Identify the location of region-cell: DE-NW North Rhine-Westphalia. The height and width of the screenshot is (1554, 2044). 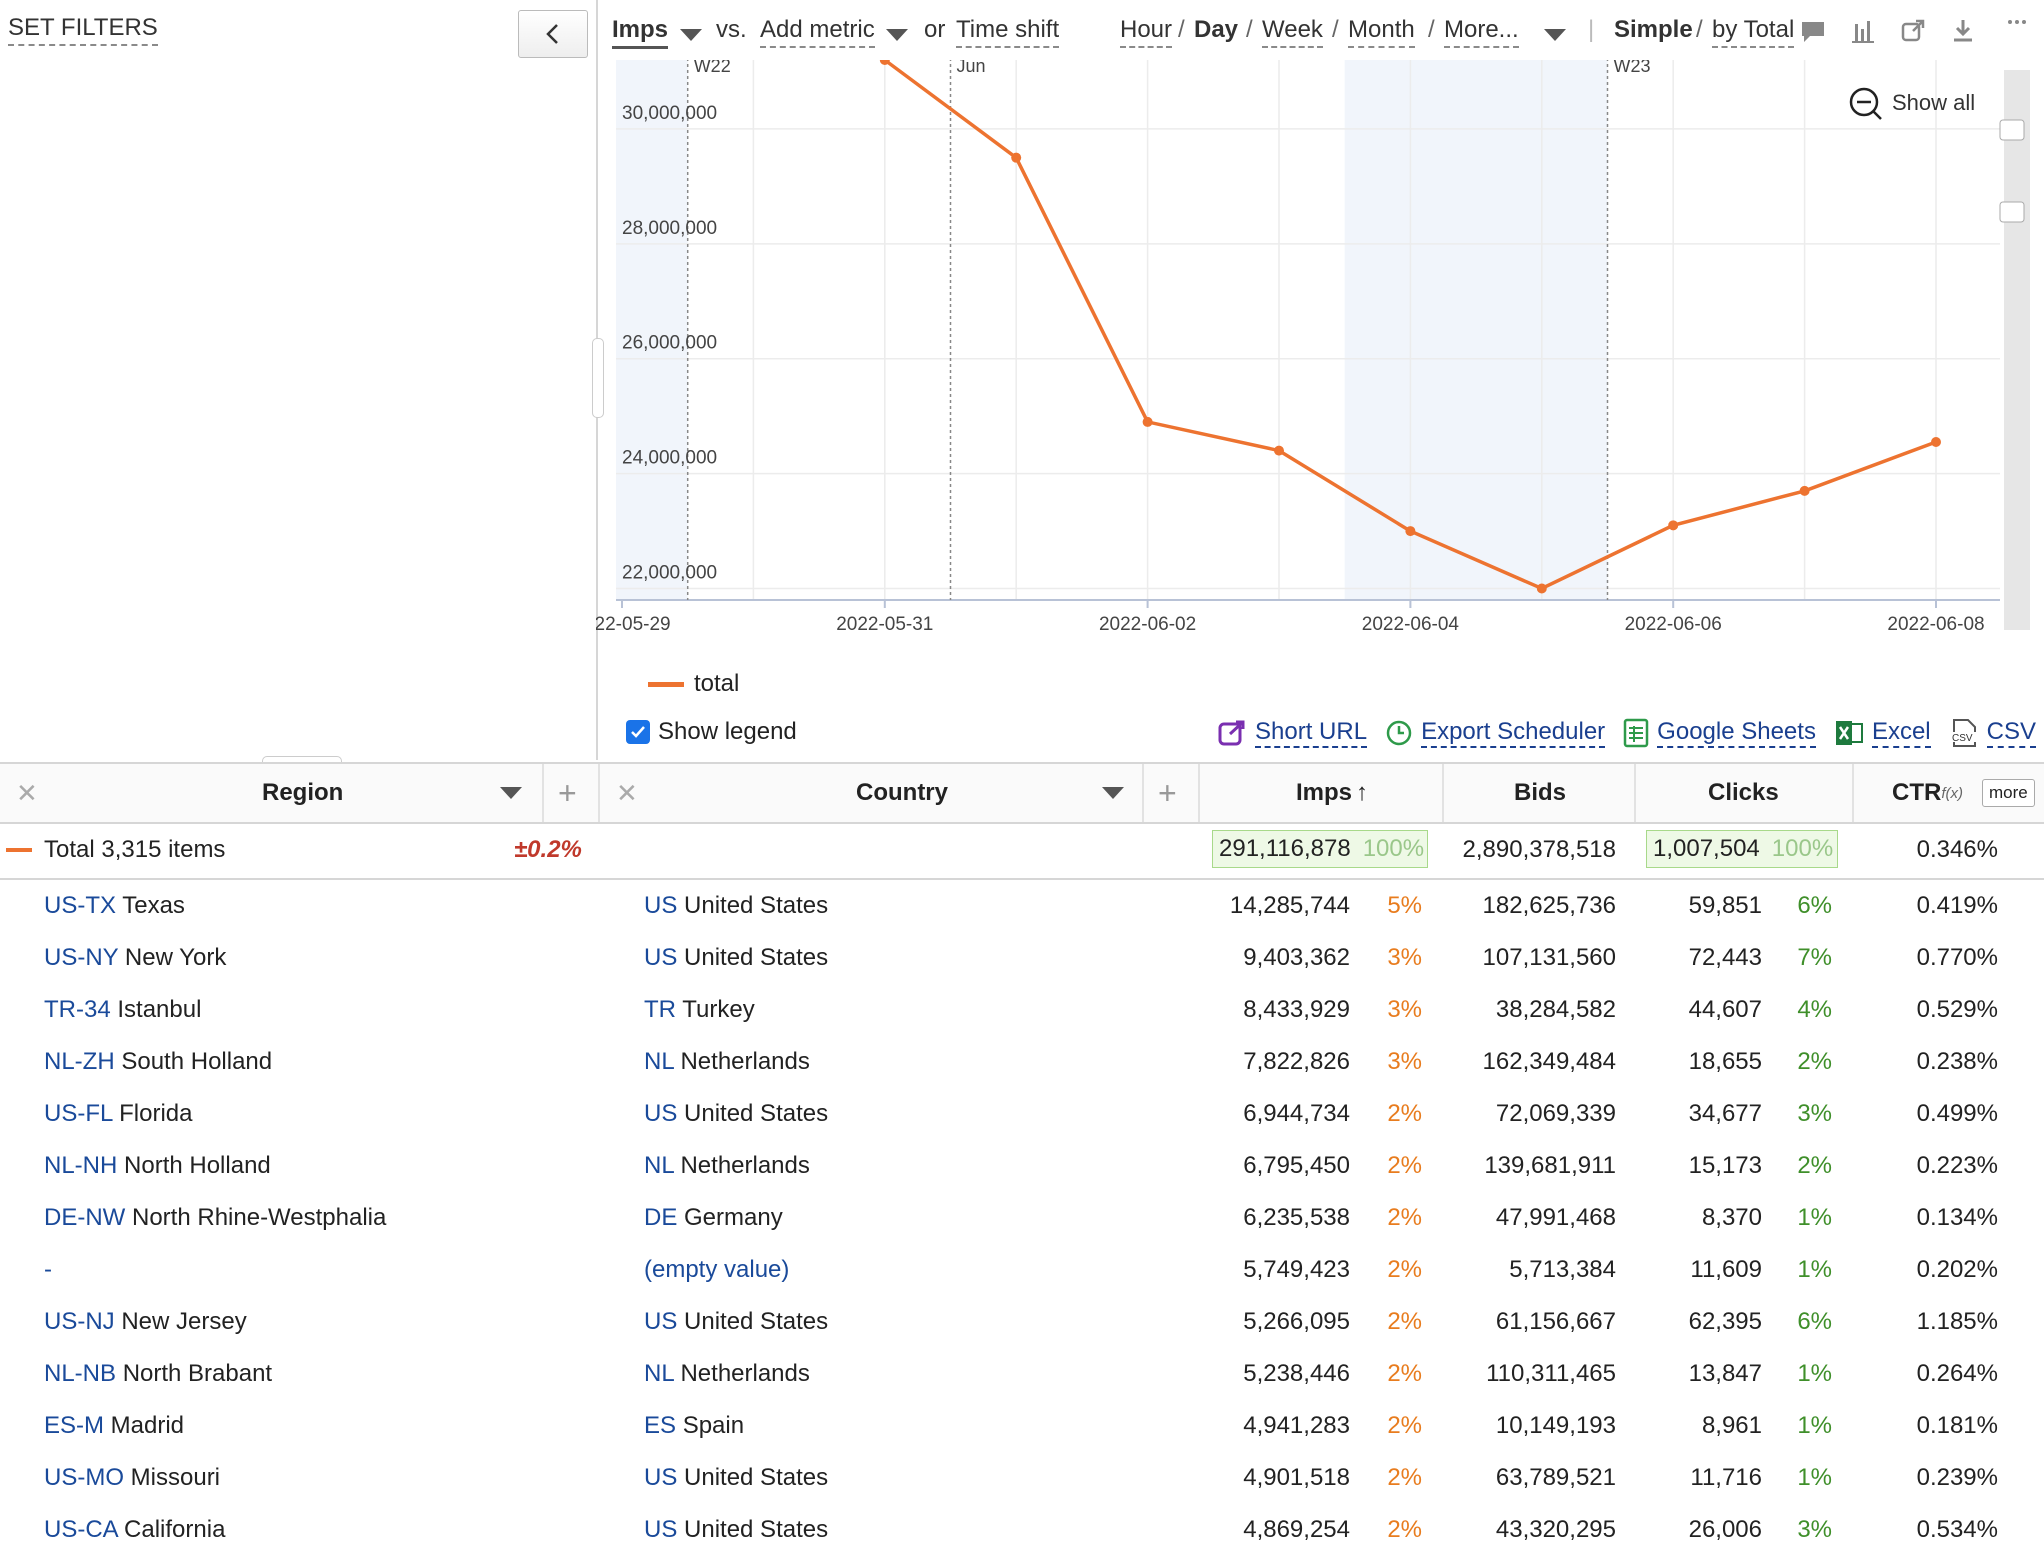
(215, 1218).